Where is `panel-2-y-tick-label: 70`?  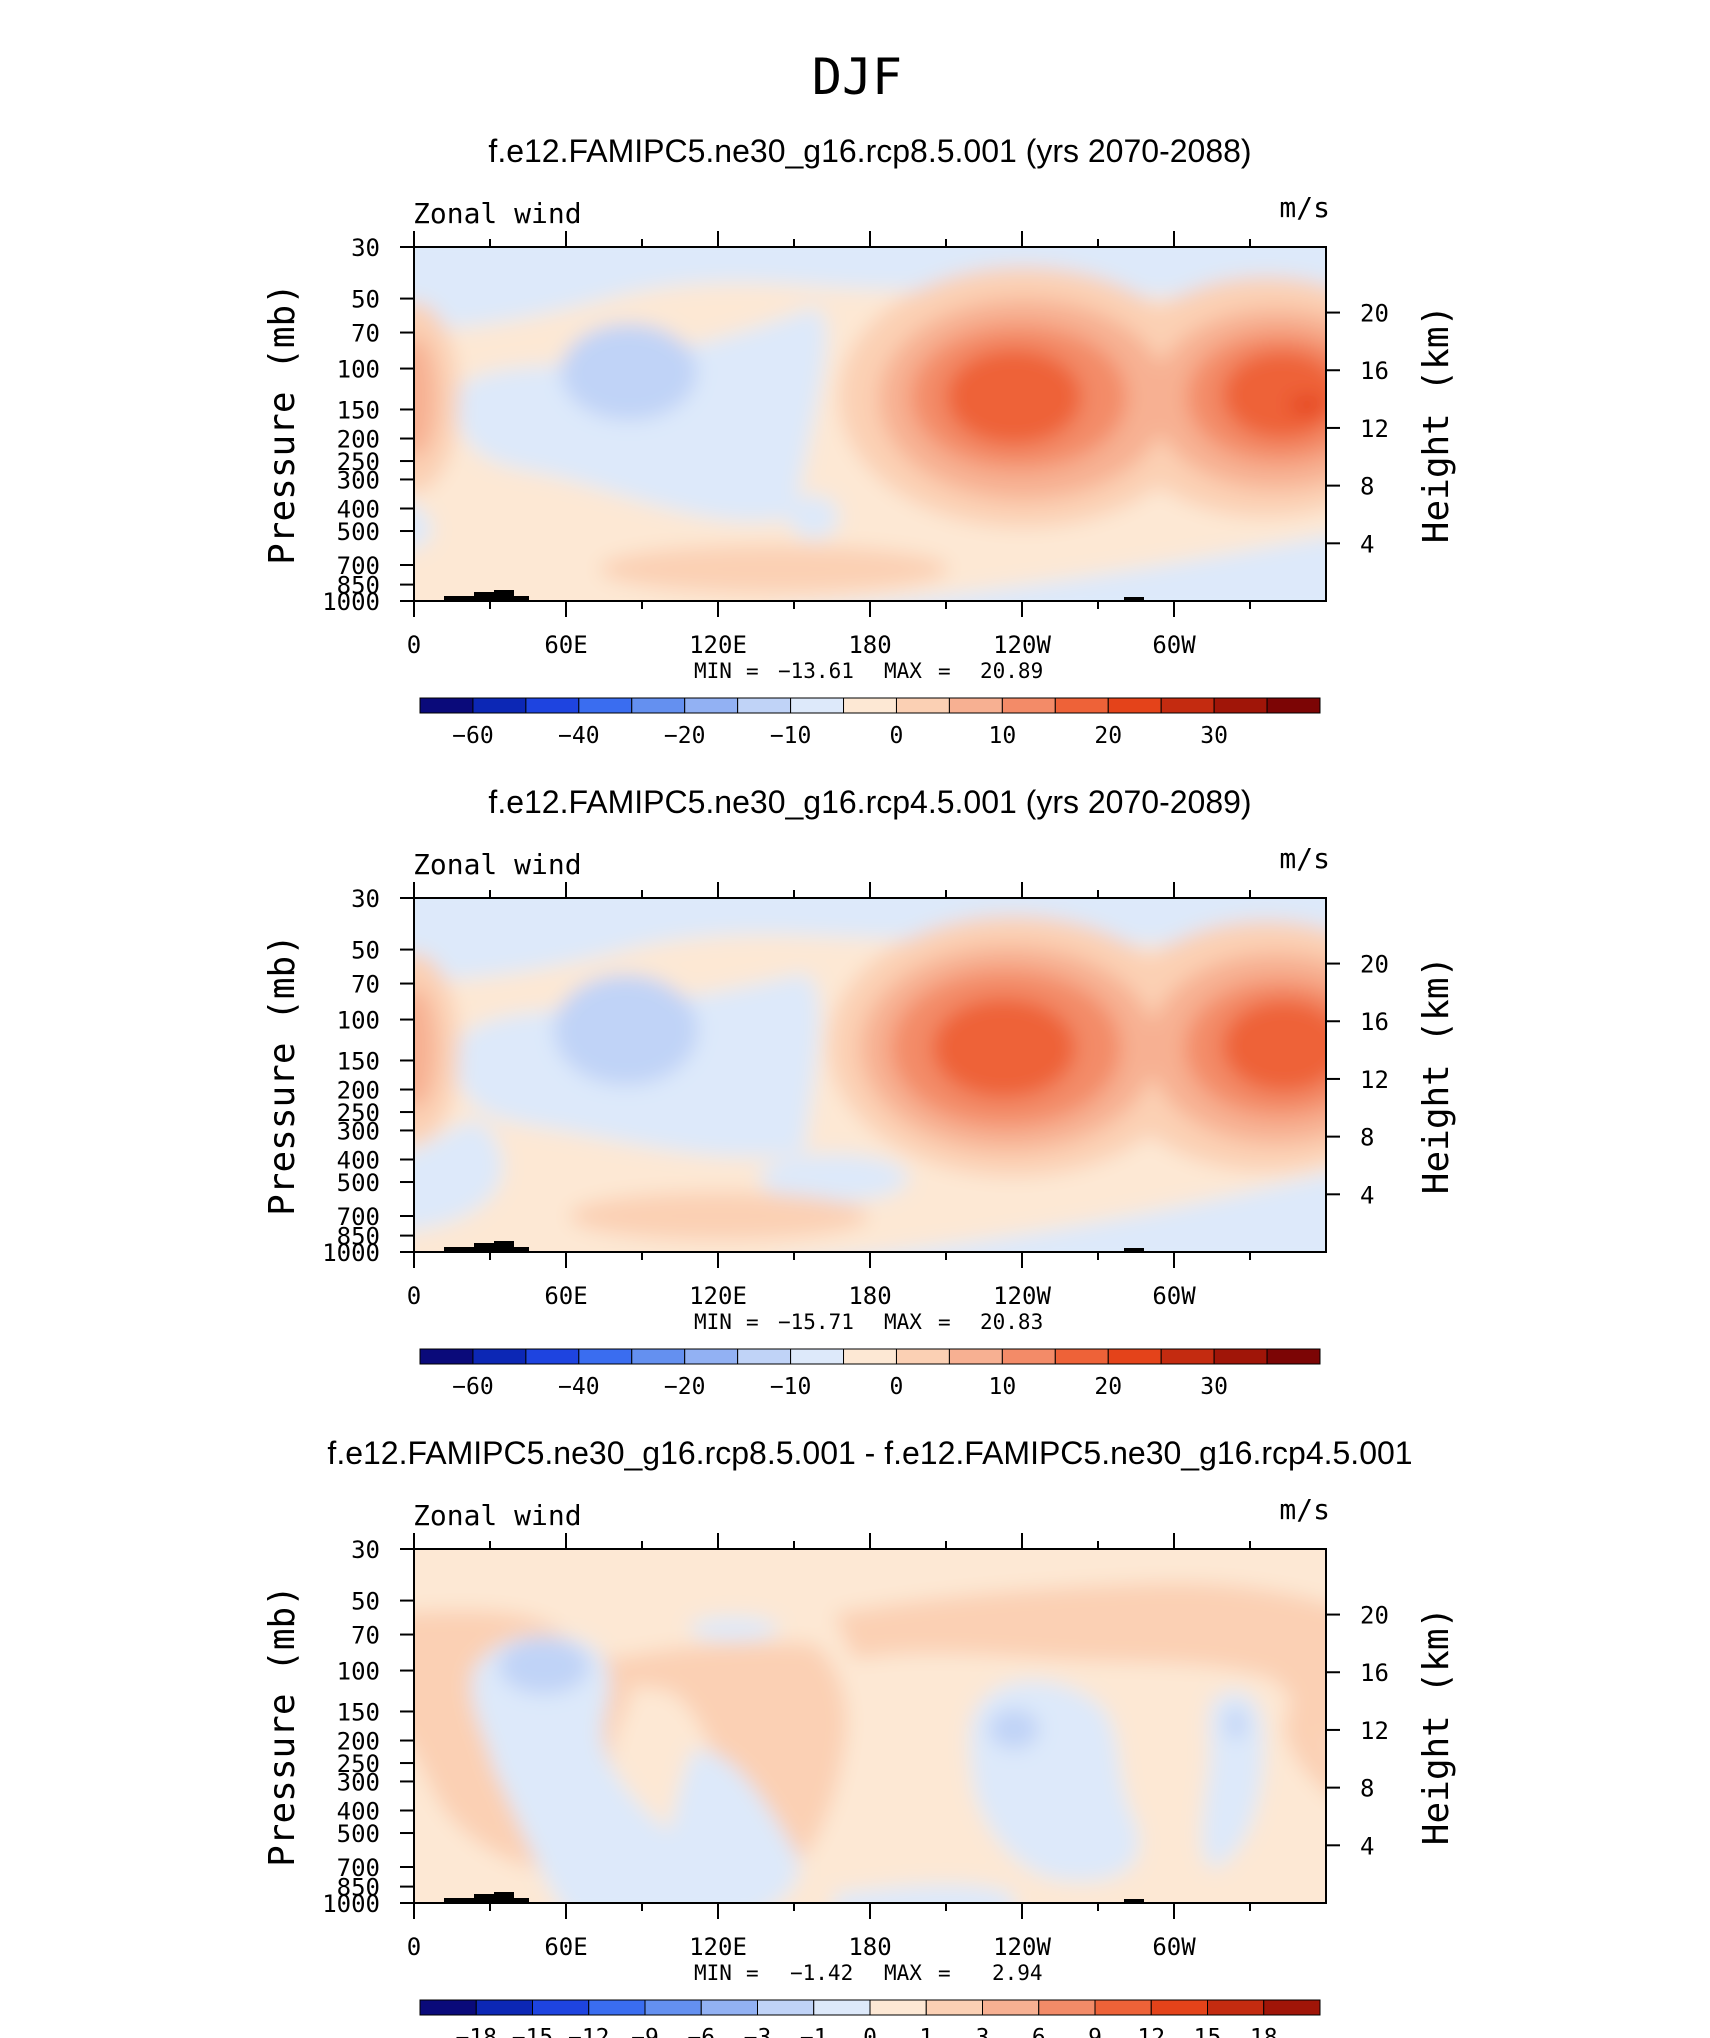
panel-2-y-tick-label: 70 is located at coordinates (365, 985).